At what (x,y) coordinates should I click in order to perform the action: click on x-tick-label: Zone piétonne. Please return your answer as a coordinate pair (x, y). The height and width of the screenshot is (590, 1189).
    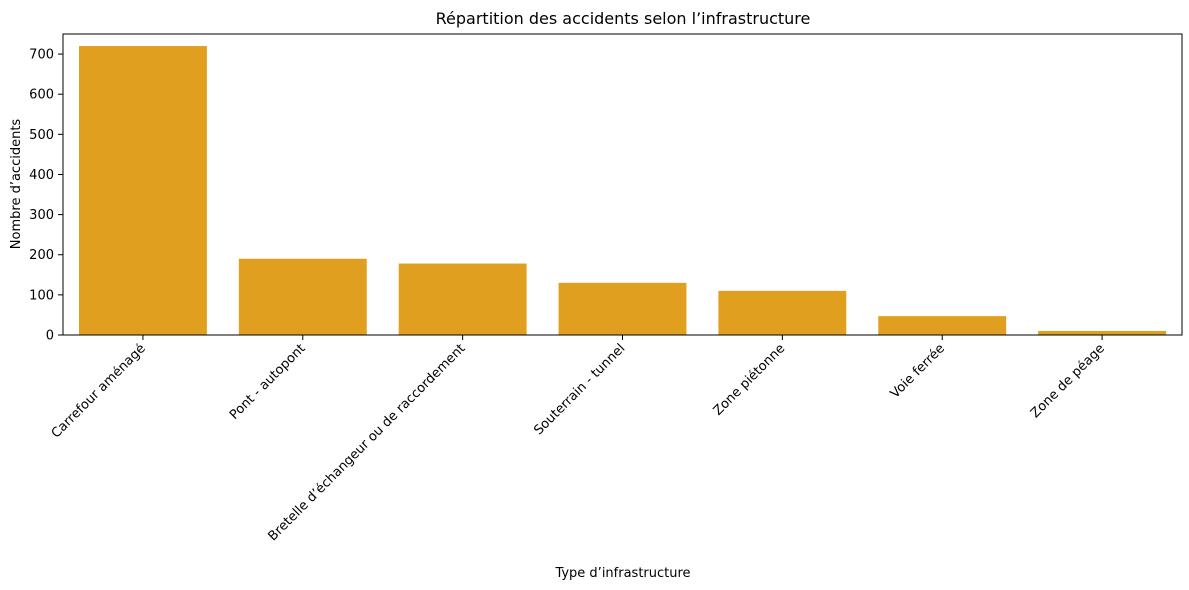
    Looking at the image, I should click on (750, 380).